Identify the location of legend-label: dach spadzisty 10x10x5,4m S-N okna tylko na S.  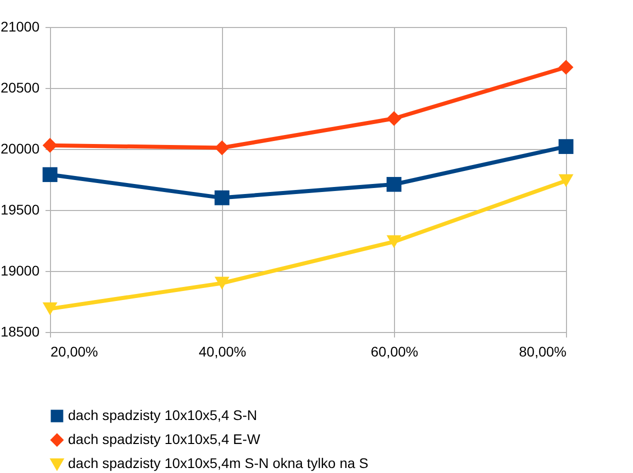
(218, 463).